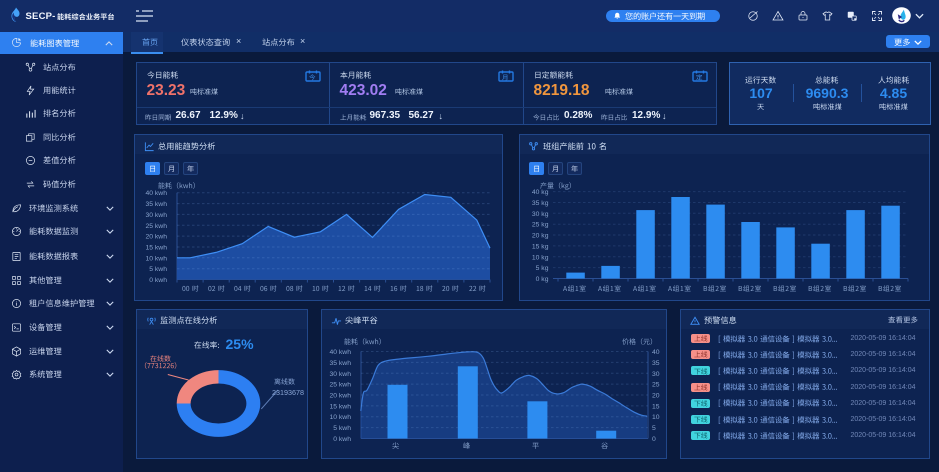  I want to click on svg-text: 10, so click(656, 417).